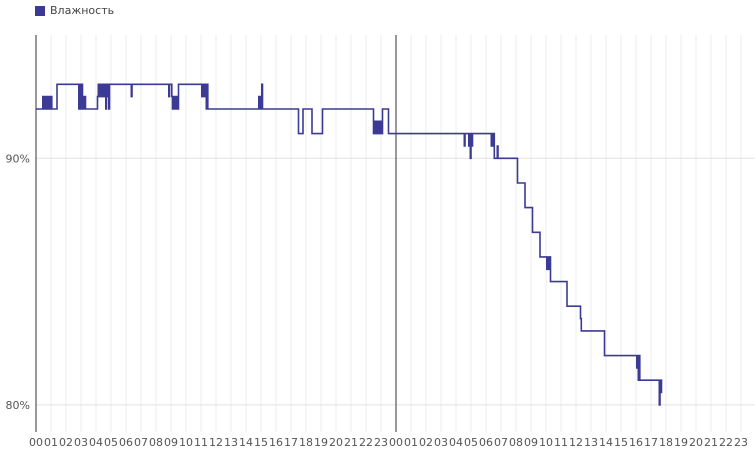 This screenshot has width=755, height=451. What do you see at coordinates (82, 10) in the screenshot?
I see `legend-label: Влажность` at bounding box center [82, 10].